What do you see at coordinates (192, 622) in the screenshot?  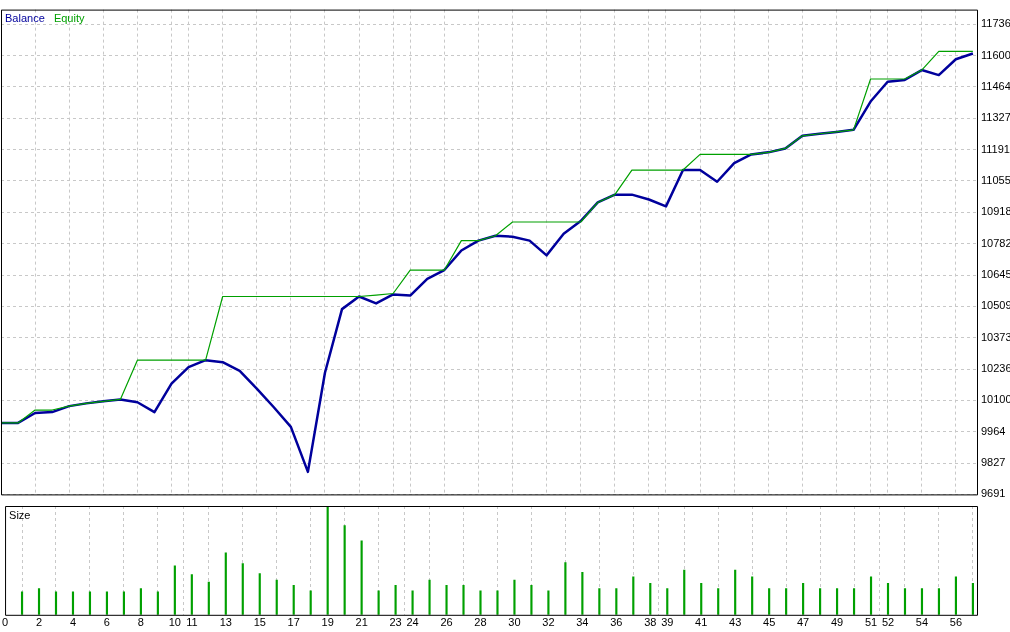 I see `x-tick-label: 11` at bounding box center [192, 622].